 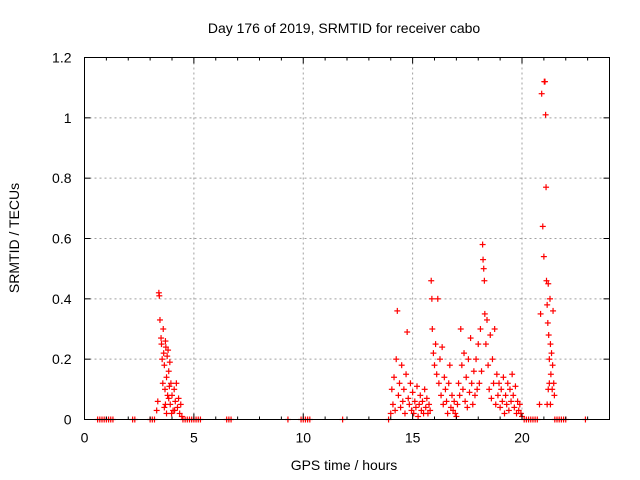 What do you see at coordinates (62, 299) in the screenshot?
I see `y-tick-label: 0.4` at bounding box center [62, 299].